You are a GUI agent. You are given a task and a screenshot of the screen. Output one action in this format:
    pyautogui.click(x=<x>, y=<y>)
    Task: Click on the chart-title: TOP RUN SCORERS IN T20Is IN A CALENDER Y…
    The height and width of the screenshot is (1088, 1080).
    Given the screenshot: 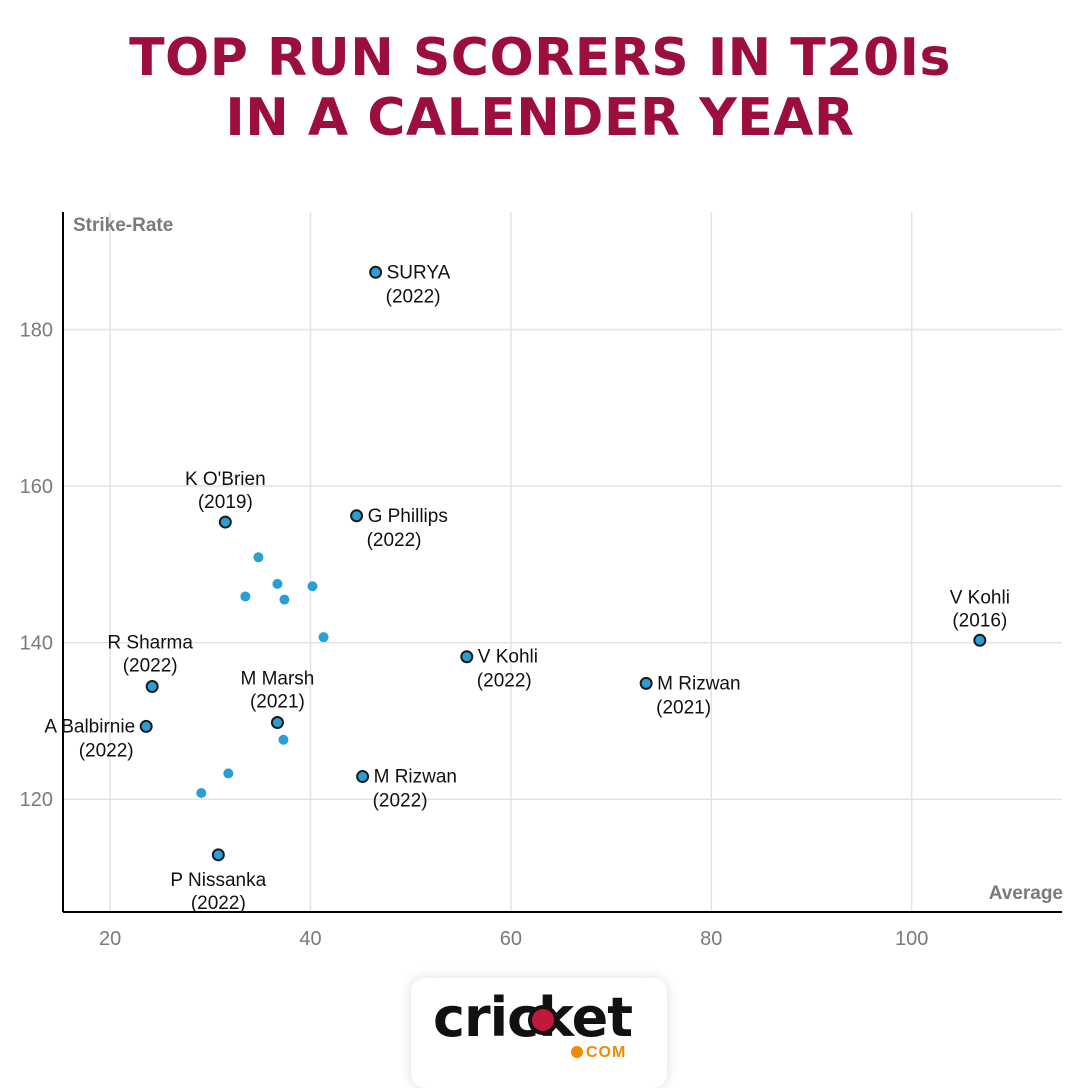 What is the action you would take?
    pyautogui.click(x=540, y=88)
    